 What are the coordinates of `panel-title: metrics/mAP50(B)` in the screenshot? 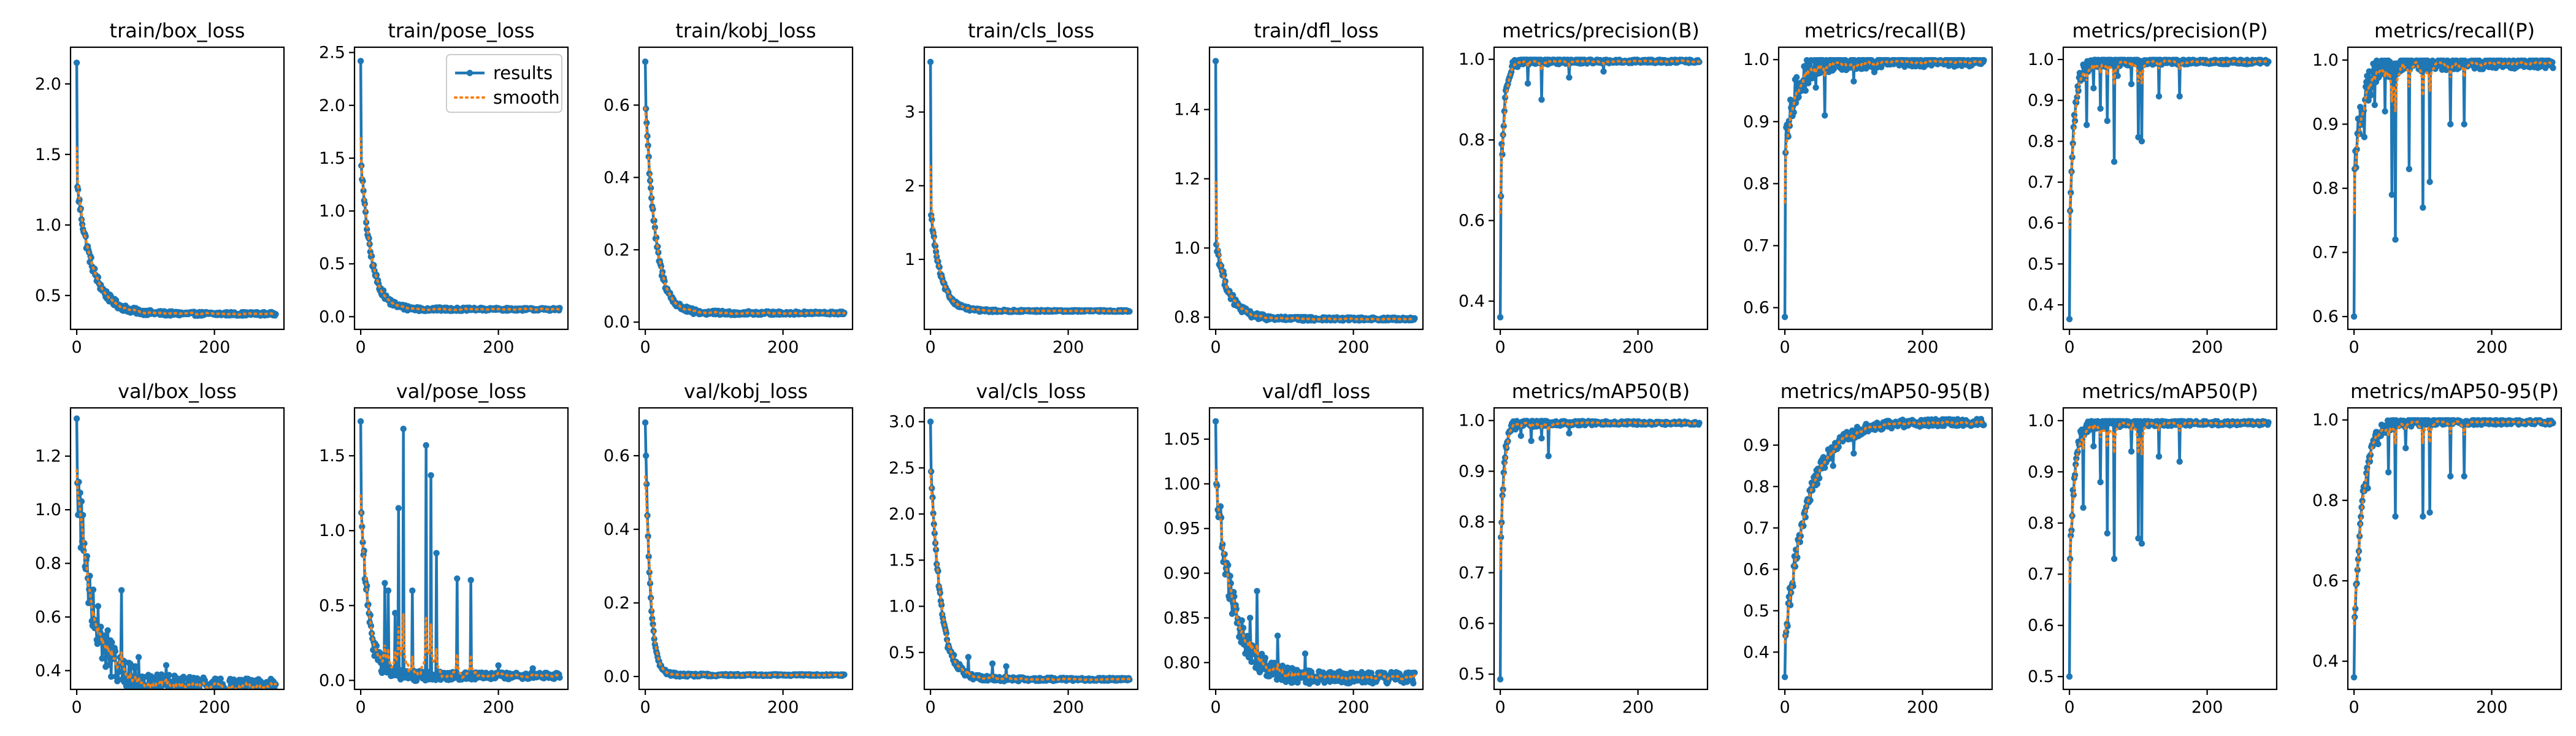 It's located at (1601, 391).